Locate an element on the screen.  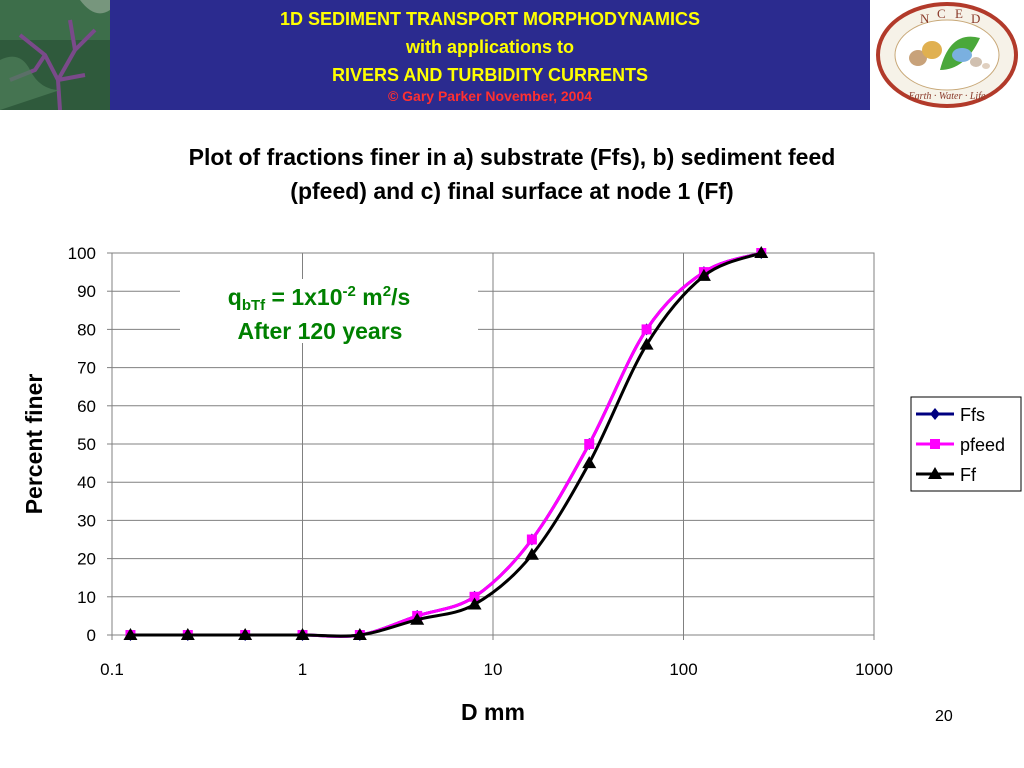
y-tick-label: 90 is located at coordinates (86, 291).